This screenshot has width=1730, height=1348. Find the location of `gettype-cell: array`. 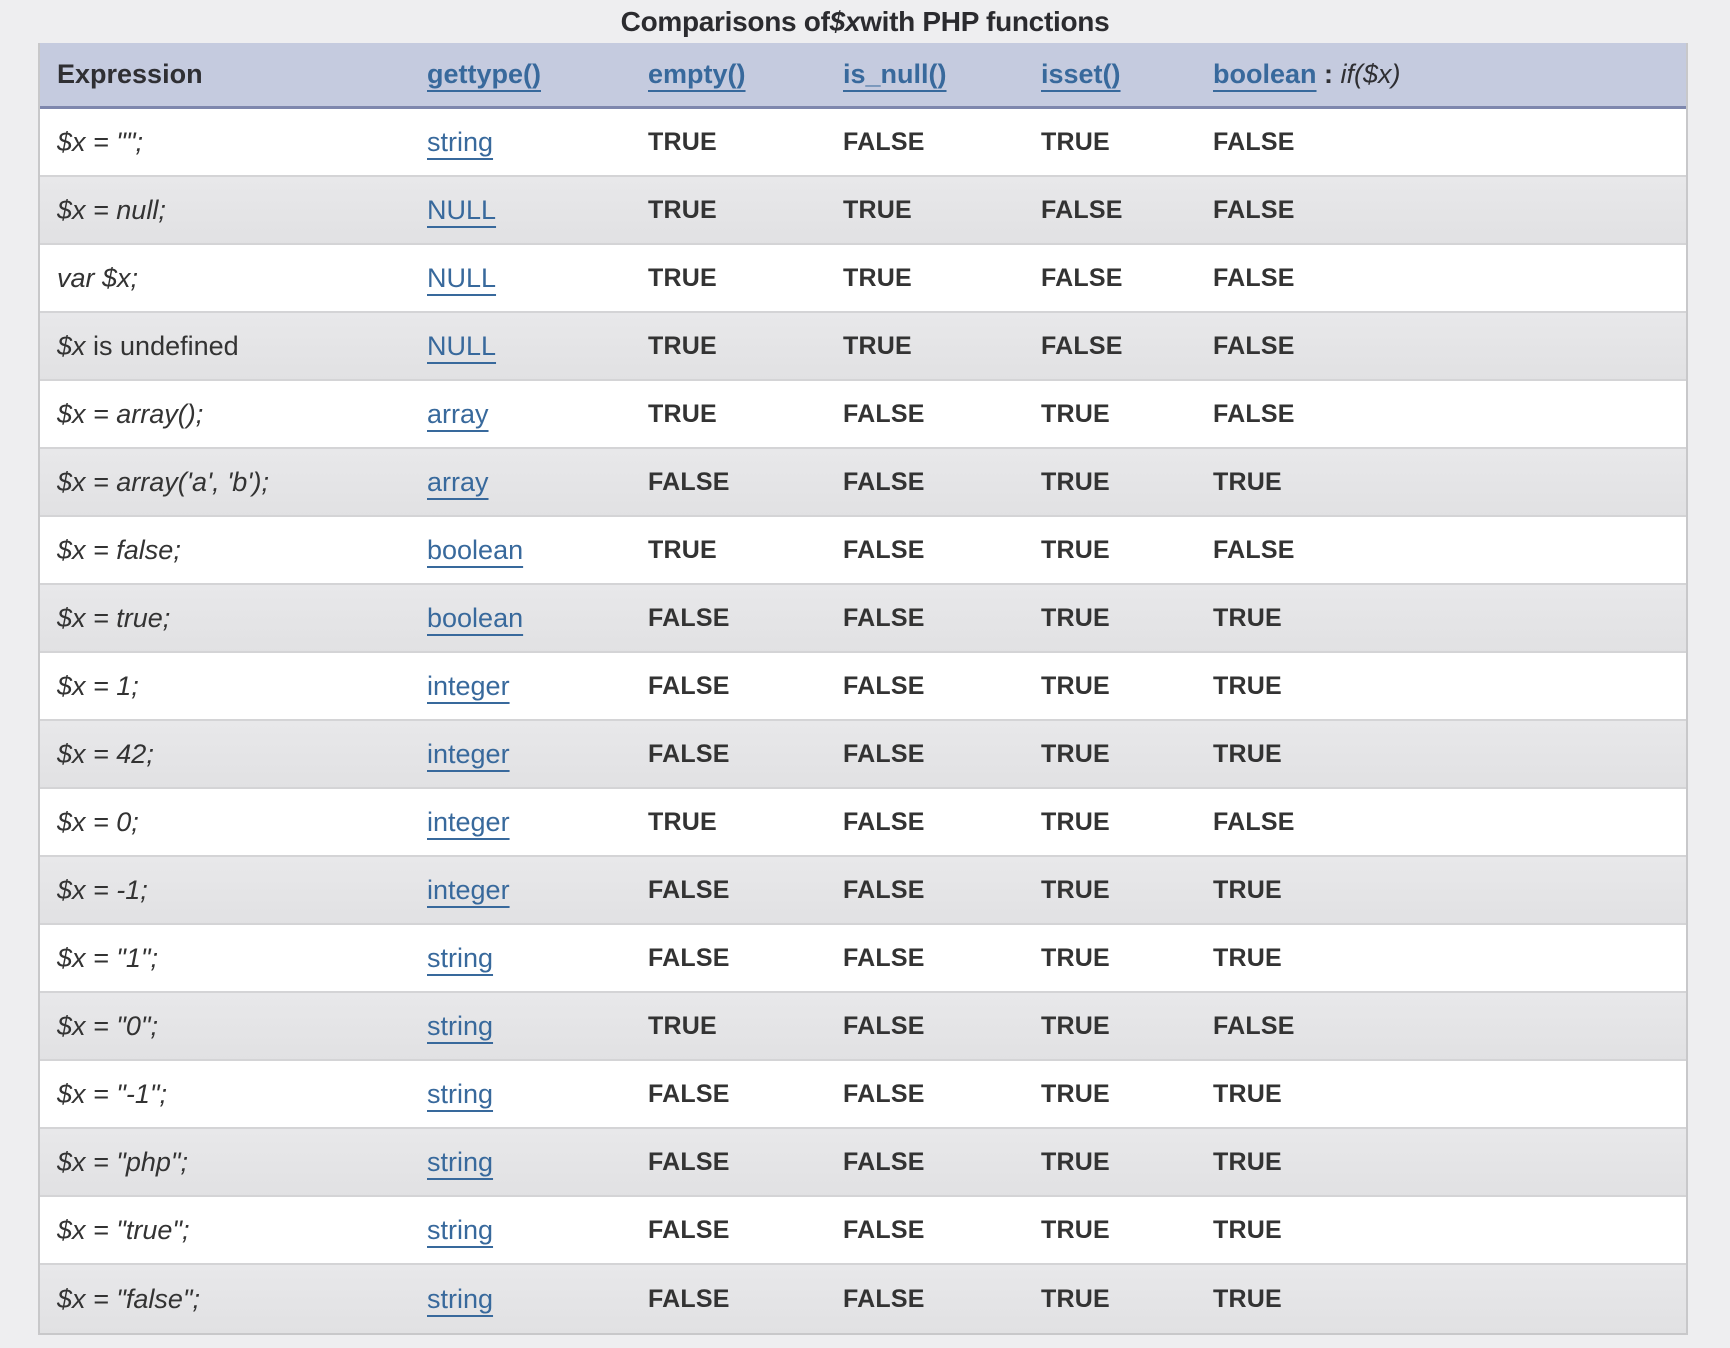

gettype-cell: array is located at coordinates (520, 415).